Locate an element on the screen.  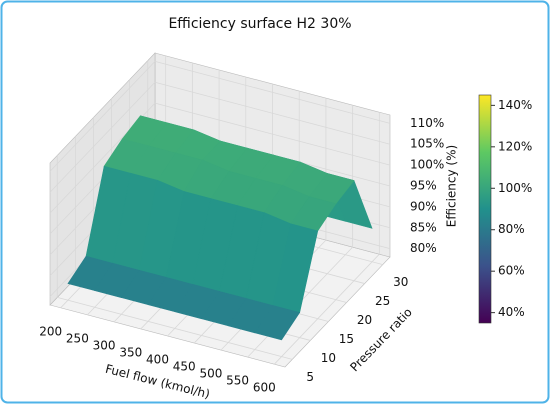
x-tick-label: 350 is located at coordinates (130, 352).